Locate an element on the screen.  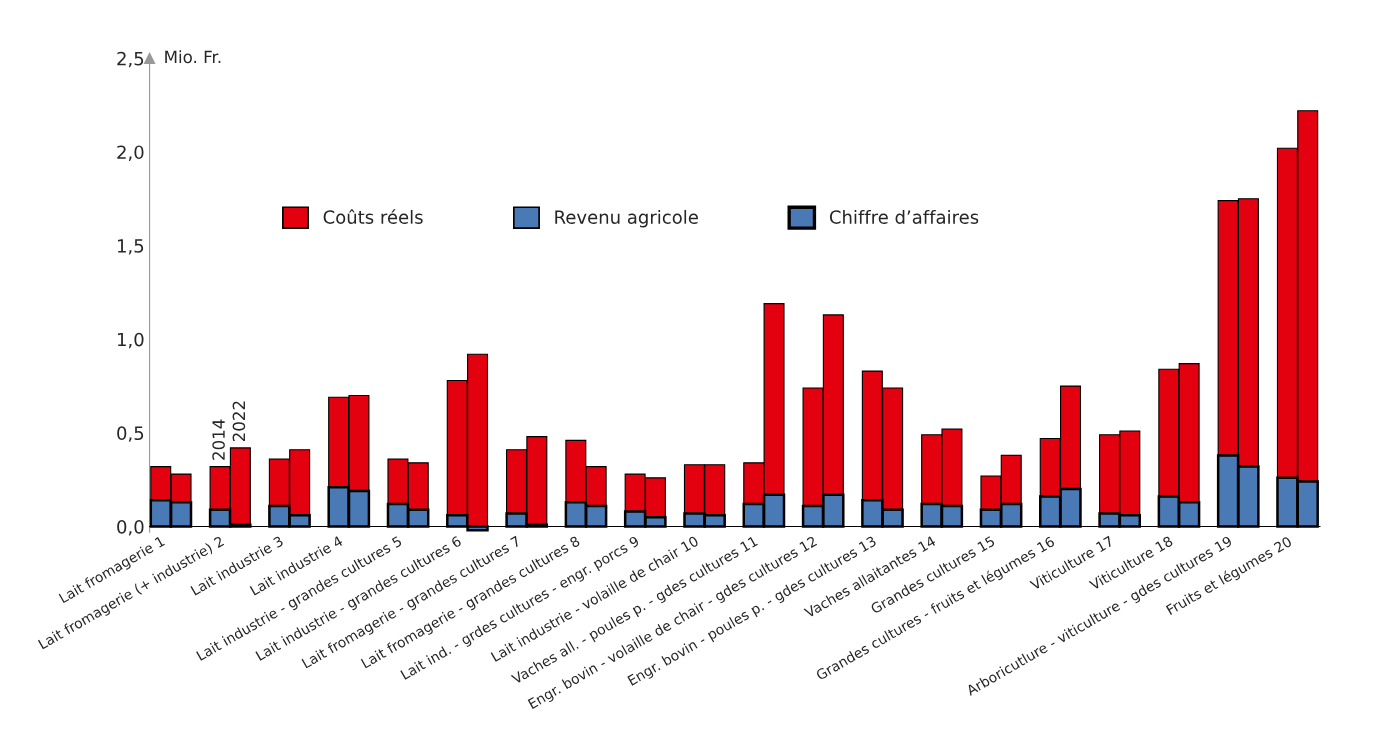
y-tick-label: 2,5 is located at coordinates (130, 59).